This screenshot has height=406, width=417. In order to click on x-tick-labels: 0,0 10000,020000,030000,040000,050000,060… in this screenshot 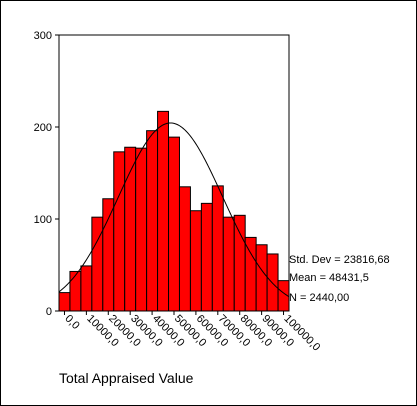, I will do `click(192, 333)`.